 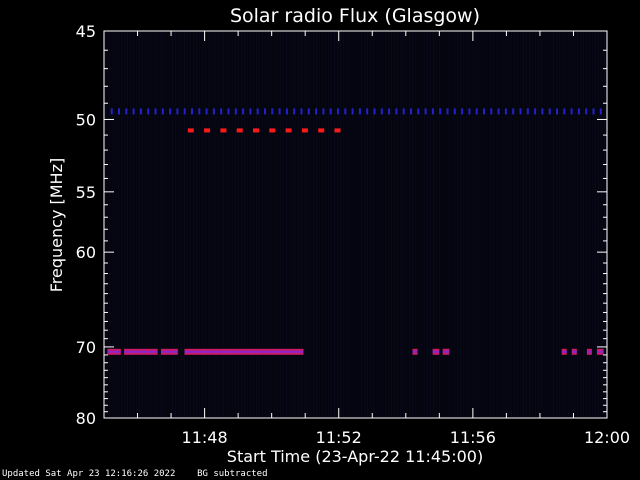 What do you see at coordinates (86, 31) in the screenshot?
I see `y-tick-label: 45` at bounding box center [86, 31].